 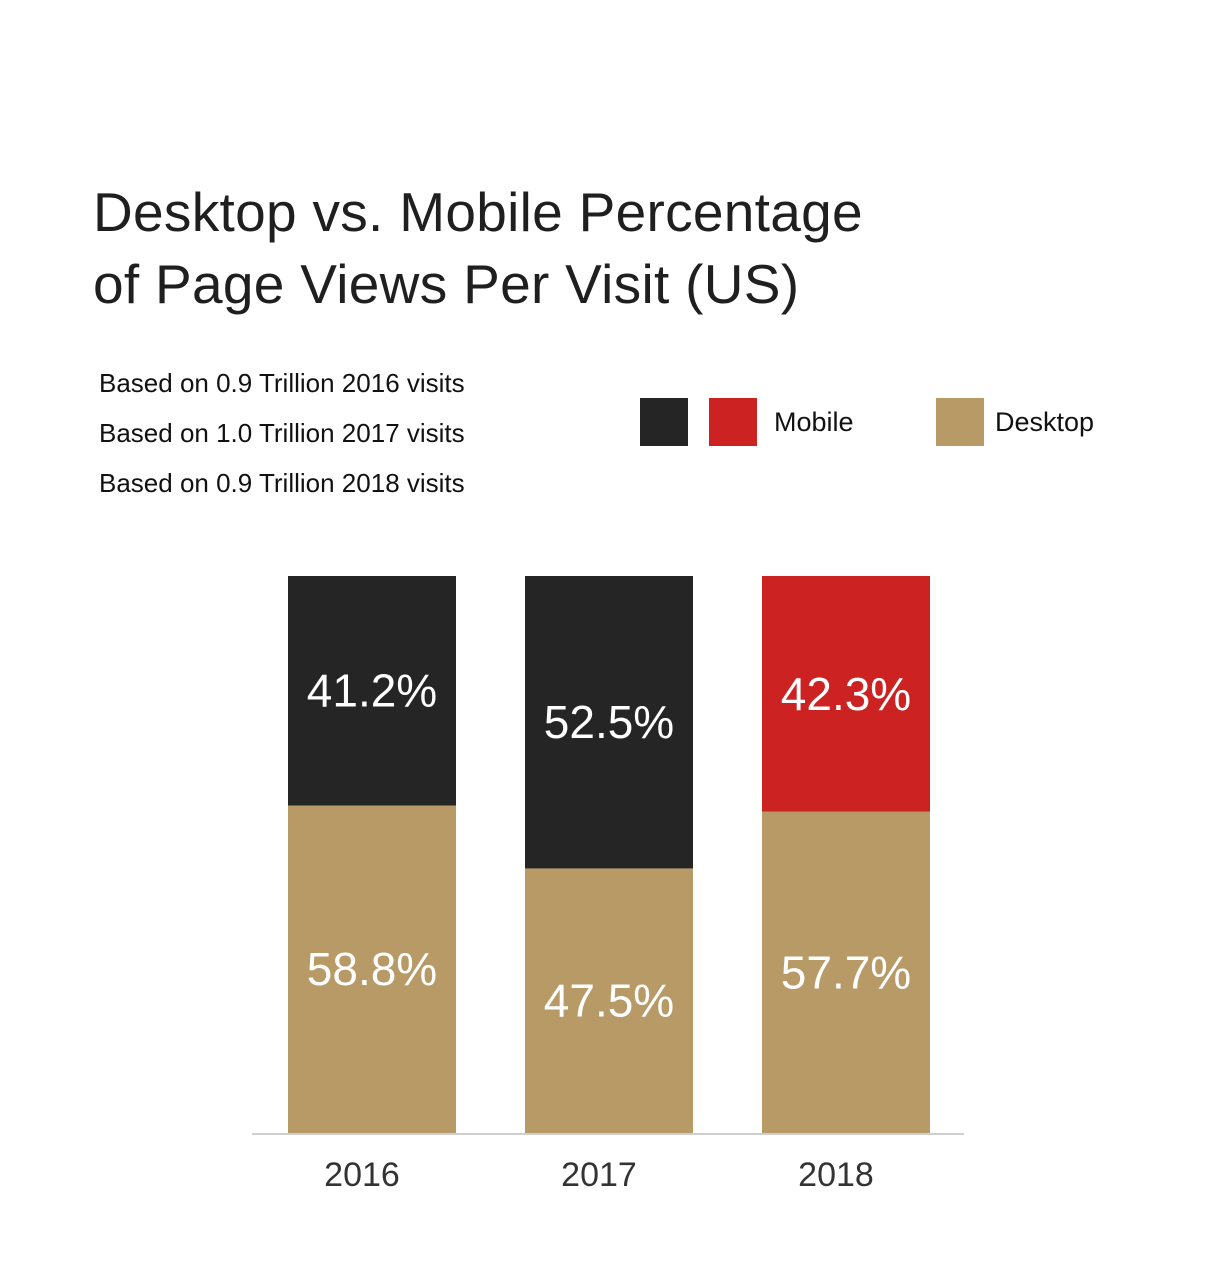 What do you see at coordinates (960, 422) in the screenshot?
I see `legend-swatch-desktop` at bounding box center [960, 422].